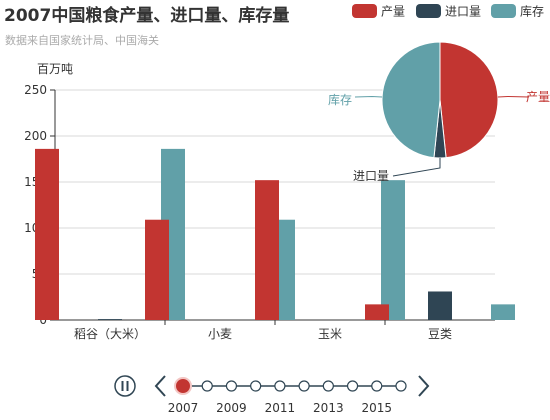 The width and height of the screenshot is (550, 420). Describe the element at coordinates (532, 11) in the screenshot. I see `legend-label: 库存` at that location.